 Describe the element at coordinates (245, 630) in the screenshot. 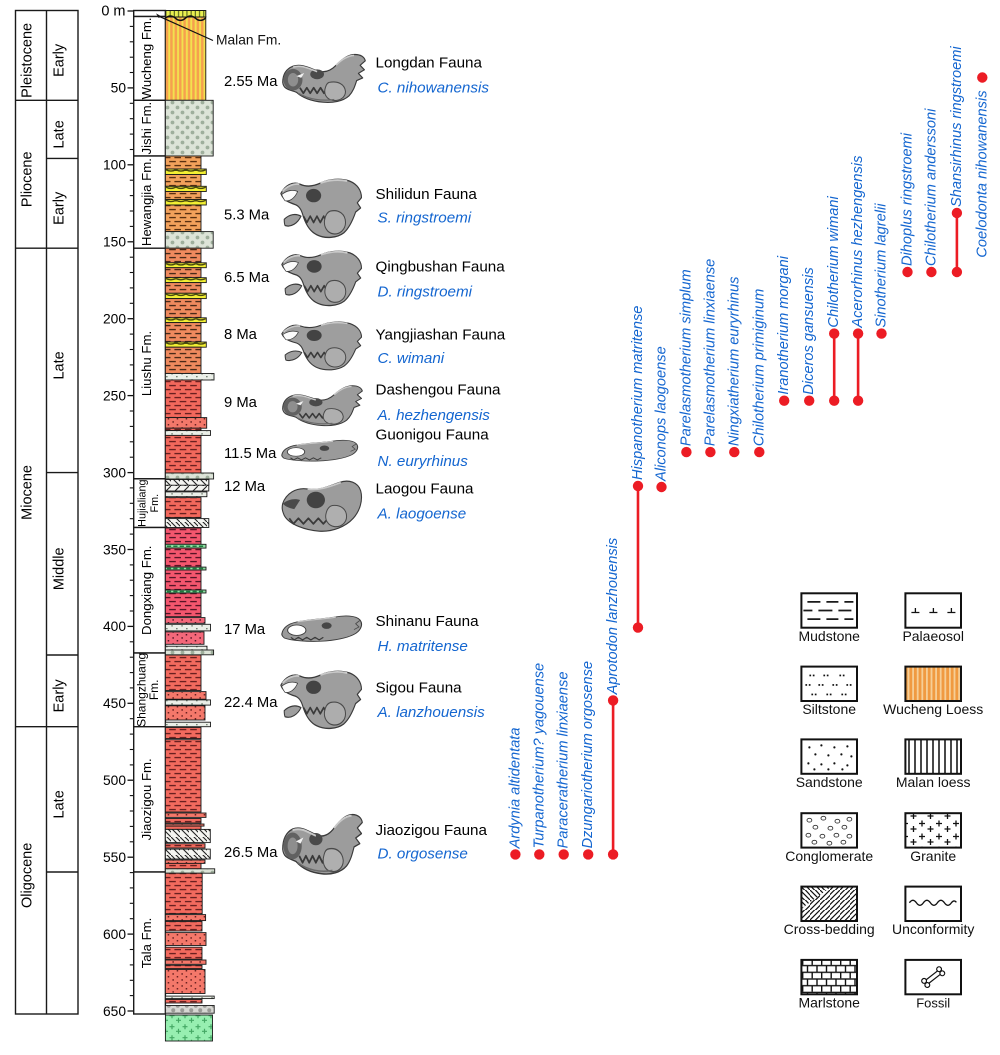

I see `svg-text: 17 Ma` at that location.